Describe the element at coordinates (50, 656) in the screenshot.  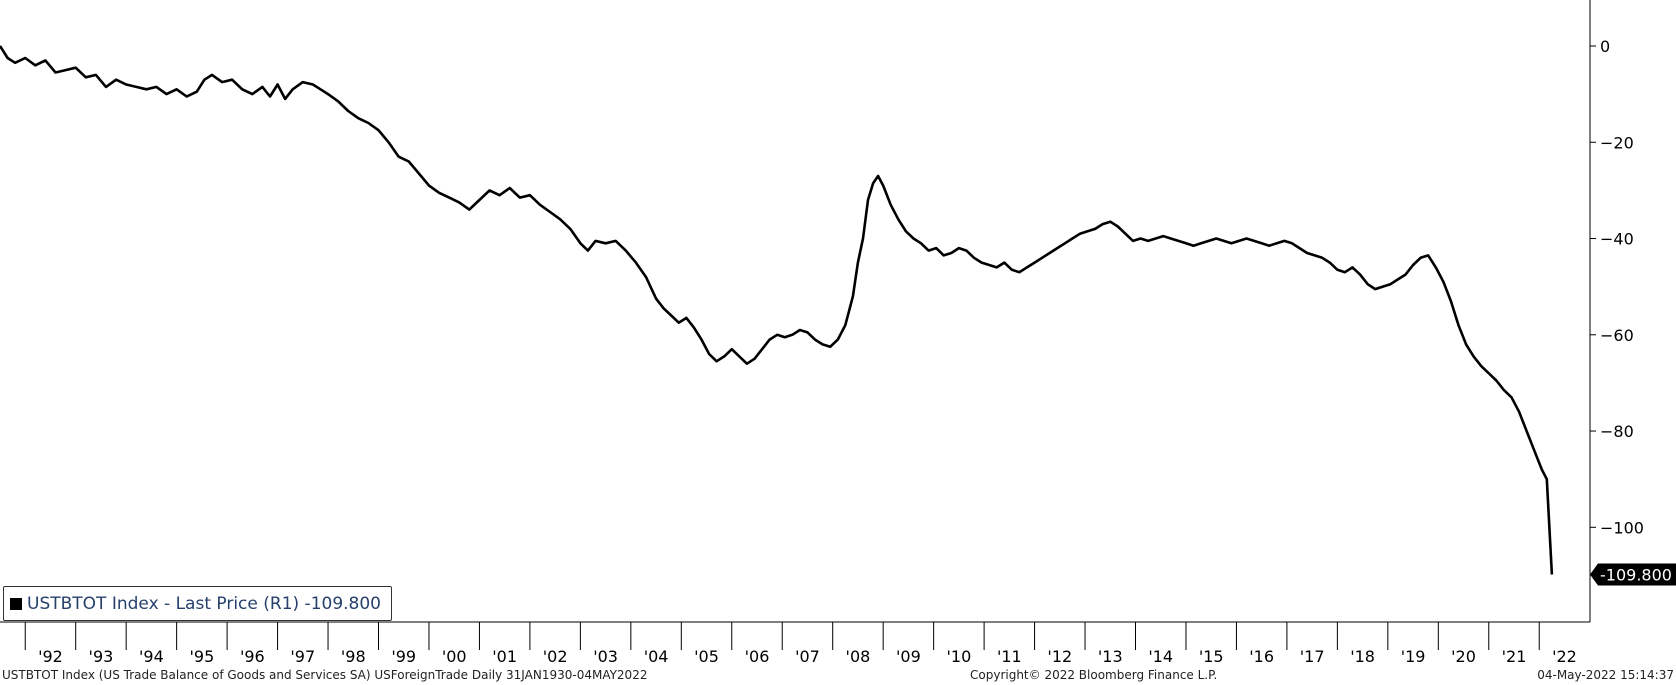
I see `x-tick-label: '92` at that location.